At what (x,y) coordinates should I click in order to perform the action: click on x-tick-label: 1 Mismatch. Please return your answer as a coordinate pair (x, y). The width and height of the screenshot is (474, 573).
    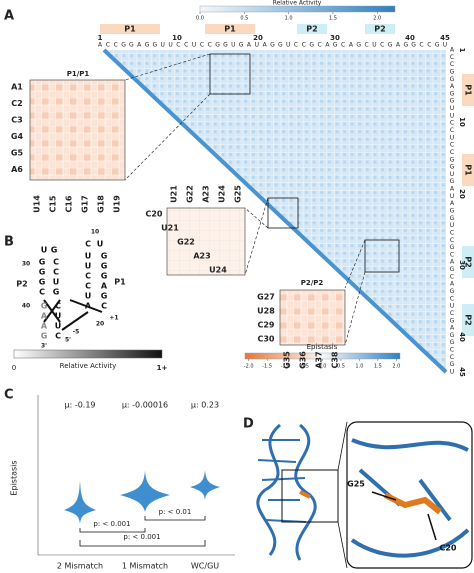
    Looking at the image, I should click on (145, 566).